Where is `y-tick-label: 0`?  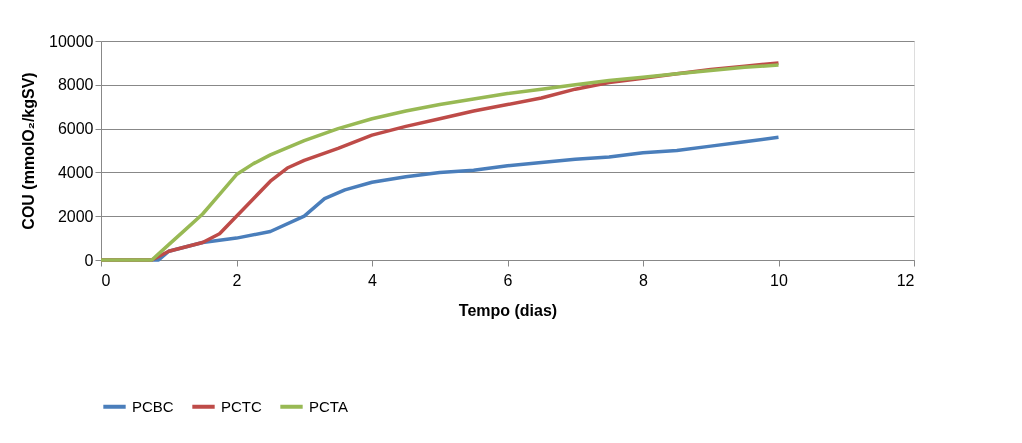 y-tick-label: 0 is located at coordinates (89, 260).